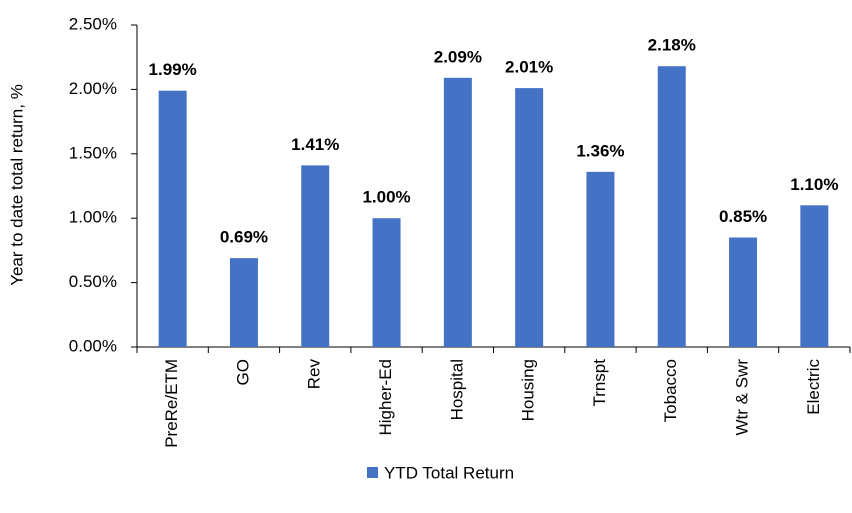 The height and width of the screenshot is (513, 852). Describe the element at coordinates (529, 67) in the screenshot. I see `value-label: 2.01%` at that location.